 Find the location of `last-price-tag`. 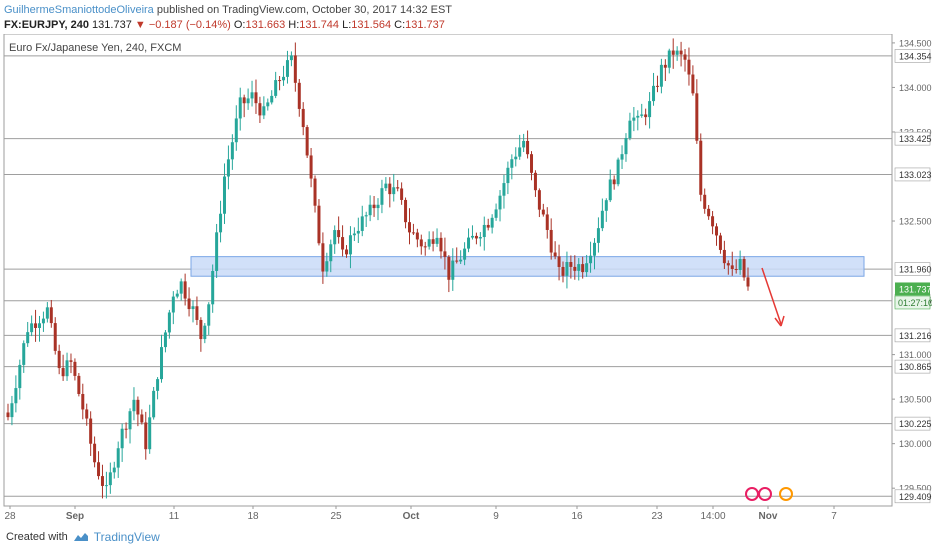

last-price-tag is located at coordinates (912, 289).